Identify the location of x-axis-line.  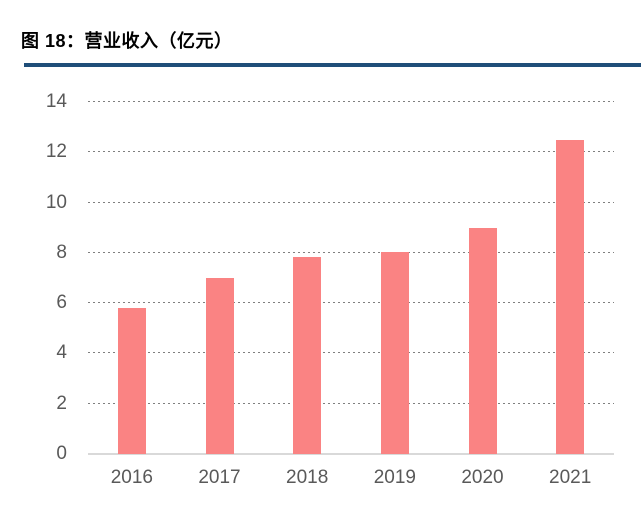
(351, 454).